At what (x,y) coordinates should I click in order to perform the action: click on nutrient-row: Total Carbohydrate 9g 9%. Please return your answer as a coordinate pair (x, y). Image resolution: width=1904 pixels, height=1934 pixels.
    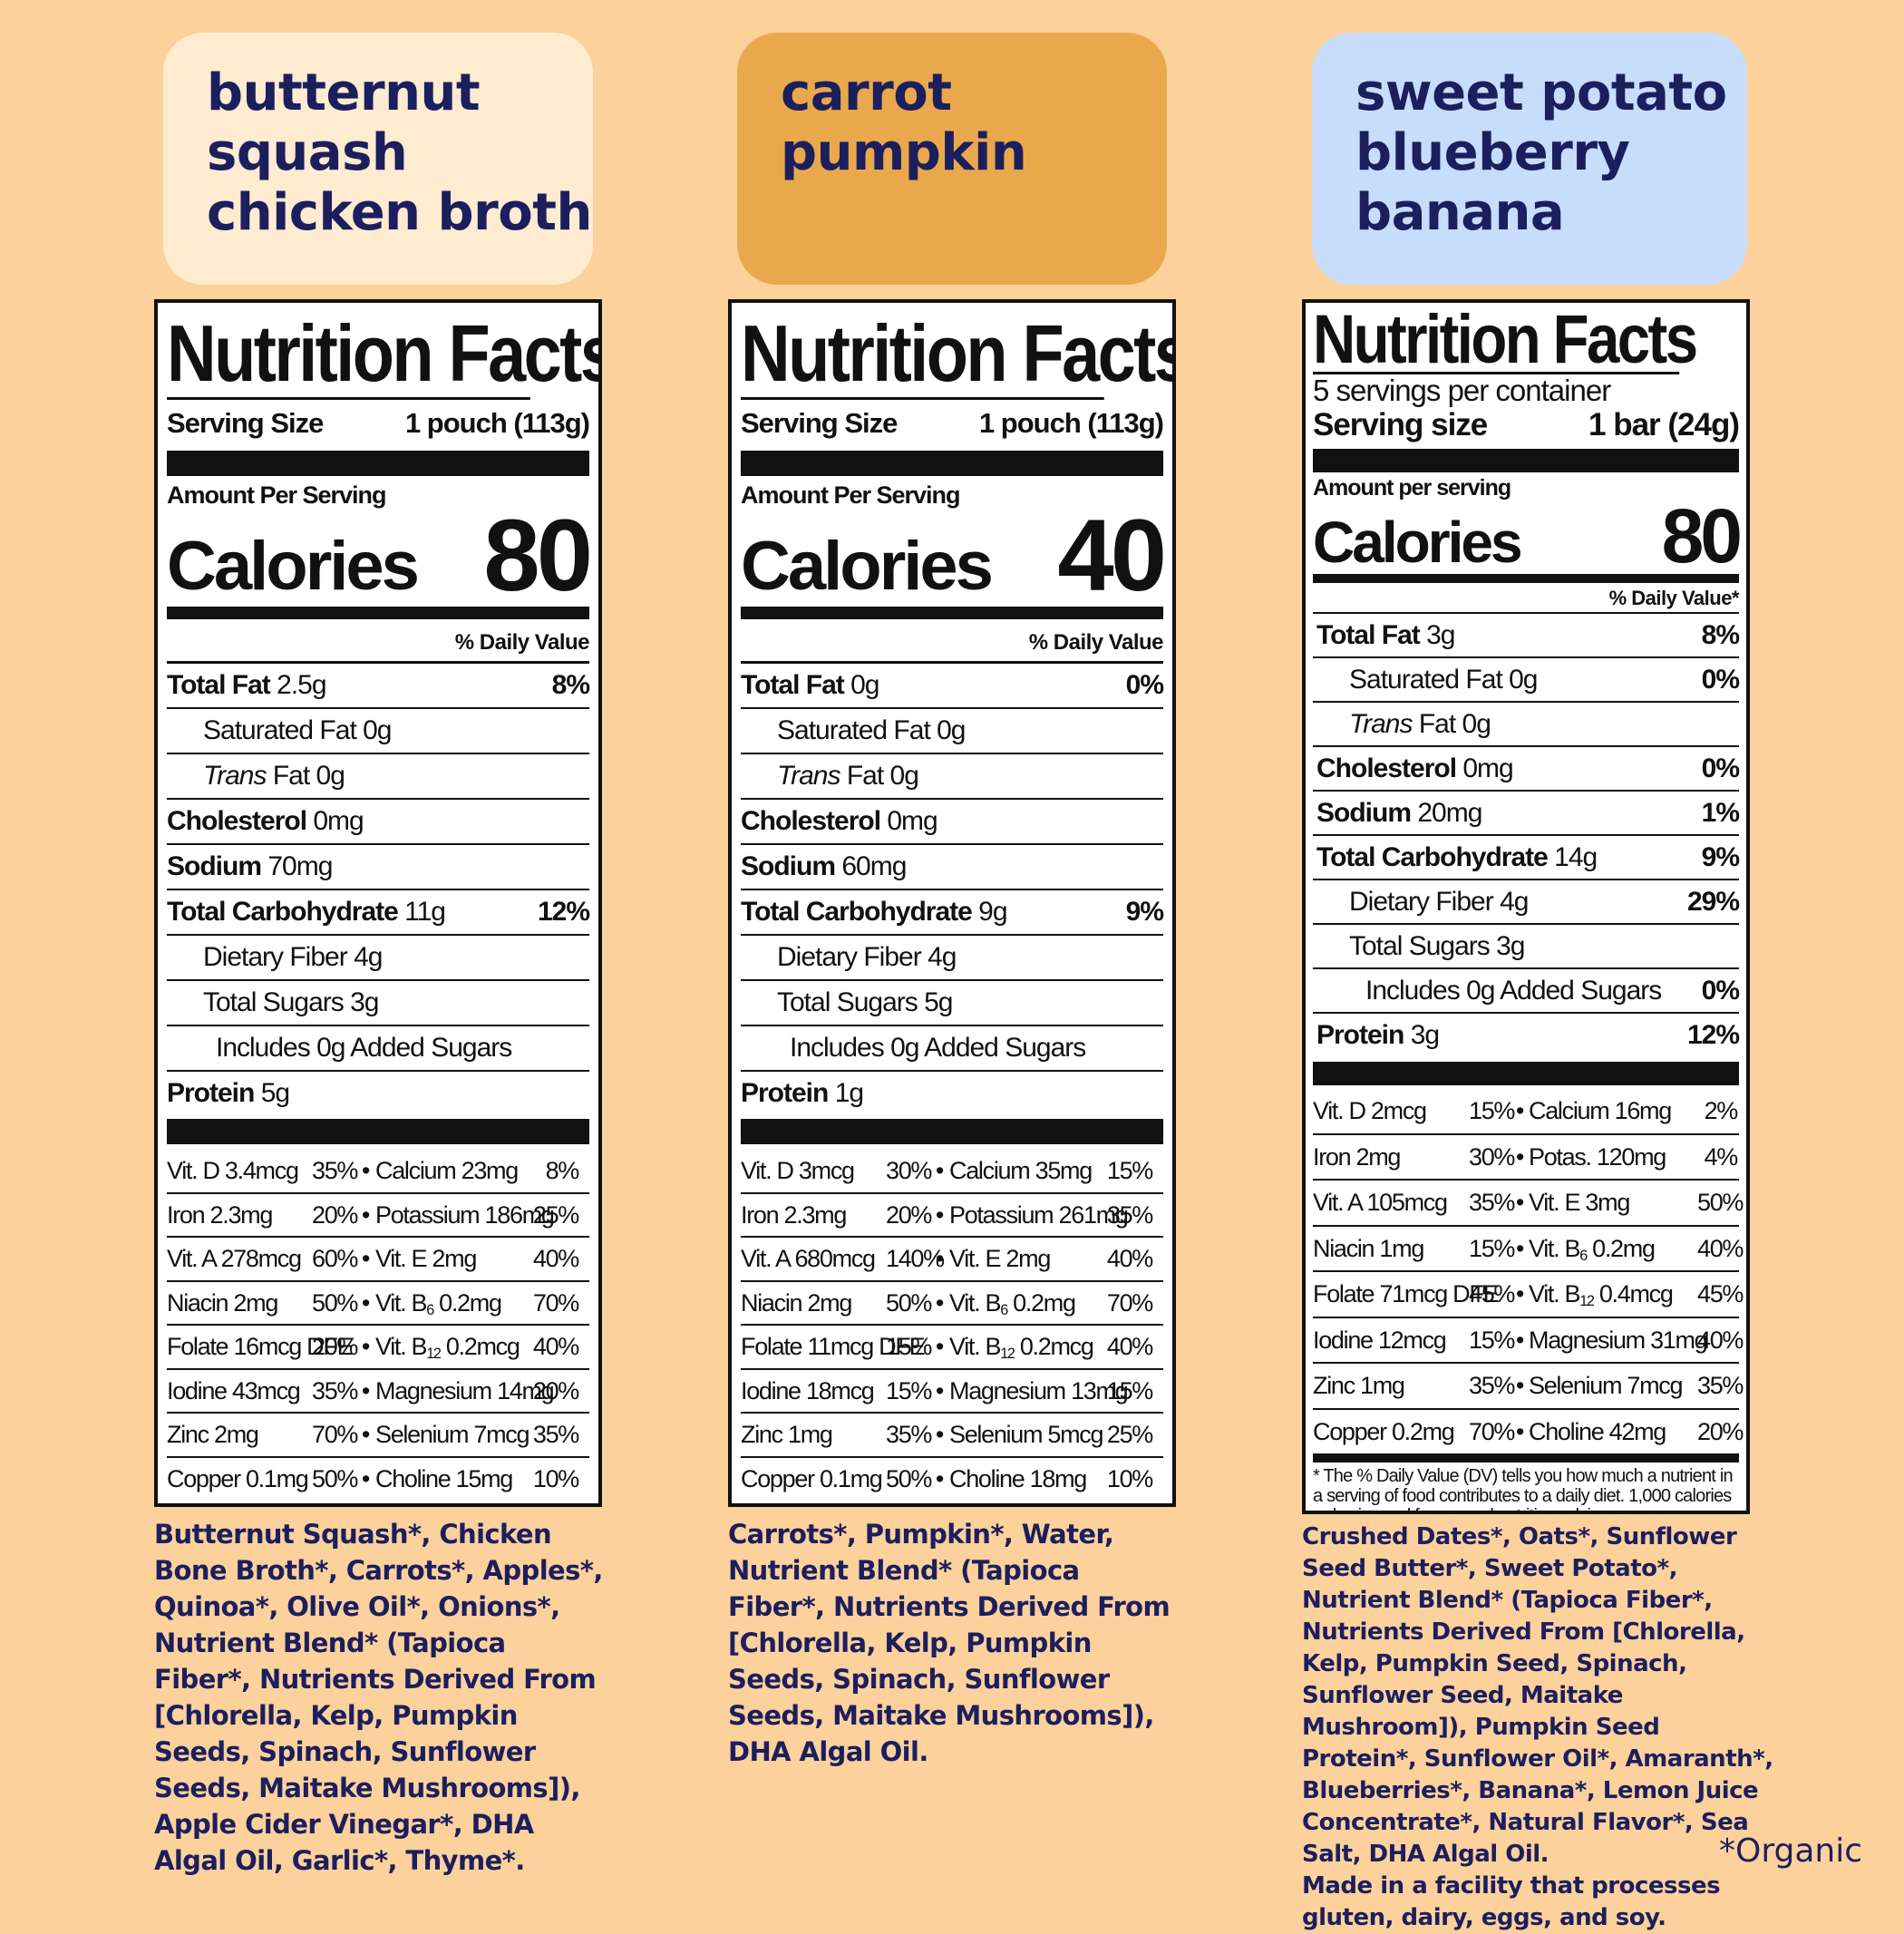
    Looking at the image, I should click on (952, 913).